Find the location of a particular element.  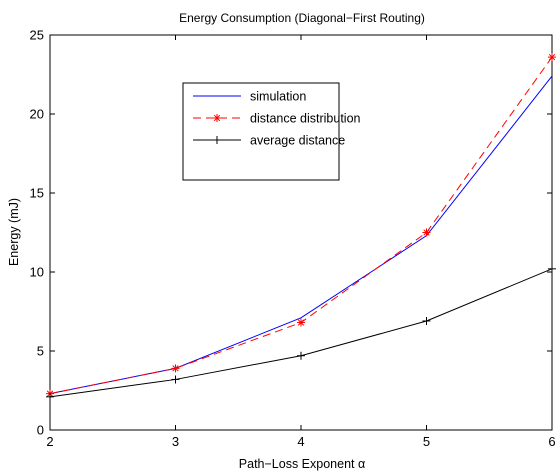

legend-entry: distance distribution is located at coordinates (277, 119).